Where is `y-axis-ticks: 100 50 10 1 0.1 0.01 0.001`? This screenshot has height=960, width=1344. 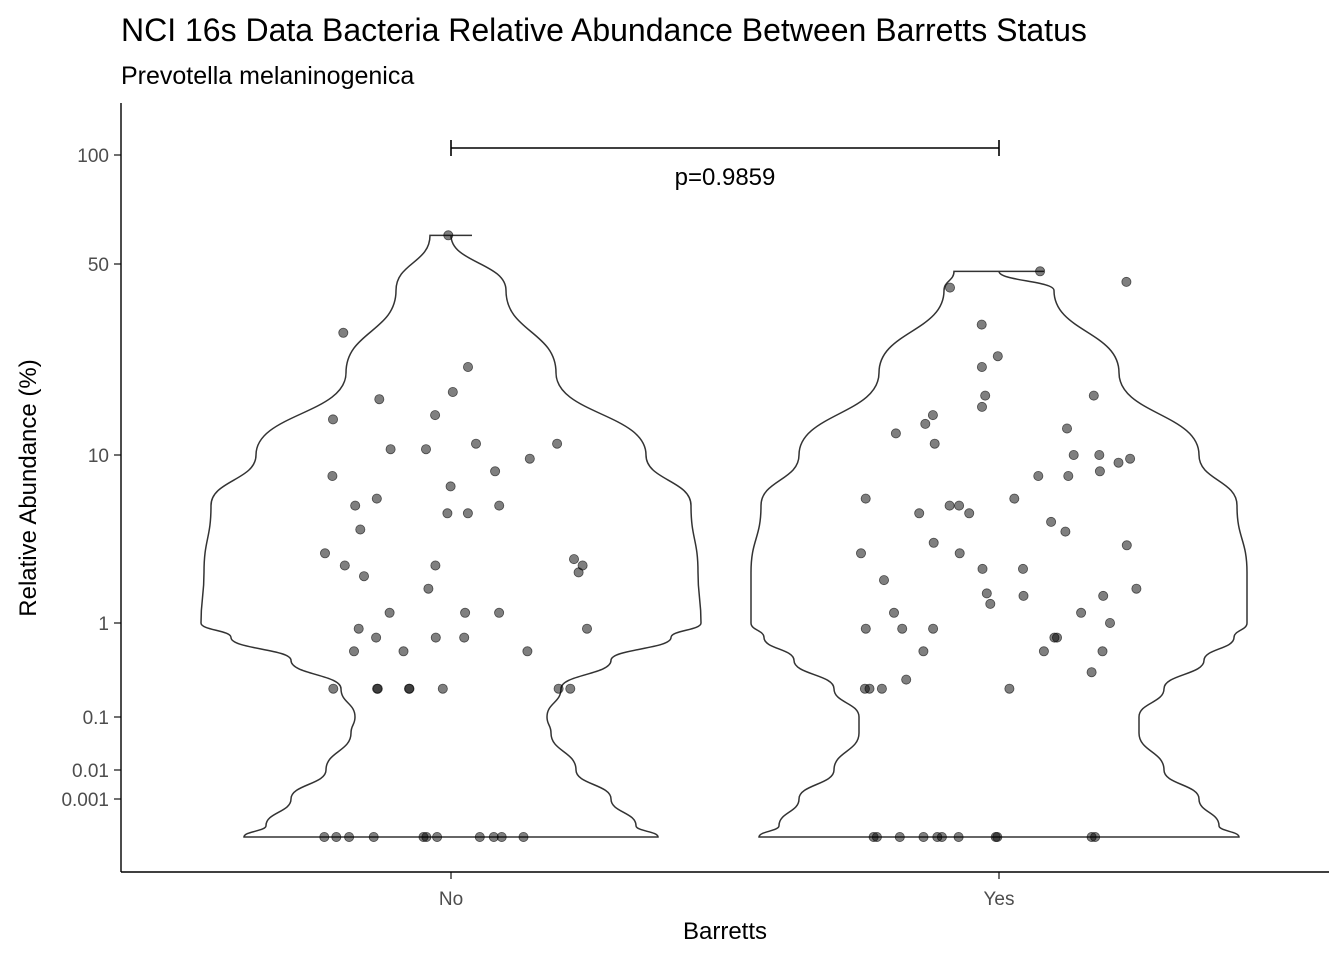
y-axis-ticks: 100 50 10 1 0.1 0.01 0.001 is located at coordinates (91, 478).